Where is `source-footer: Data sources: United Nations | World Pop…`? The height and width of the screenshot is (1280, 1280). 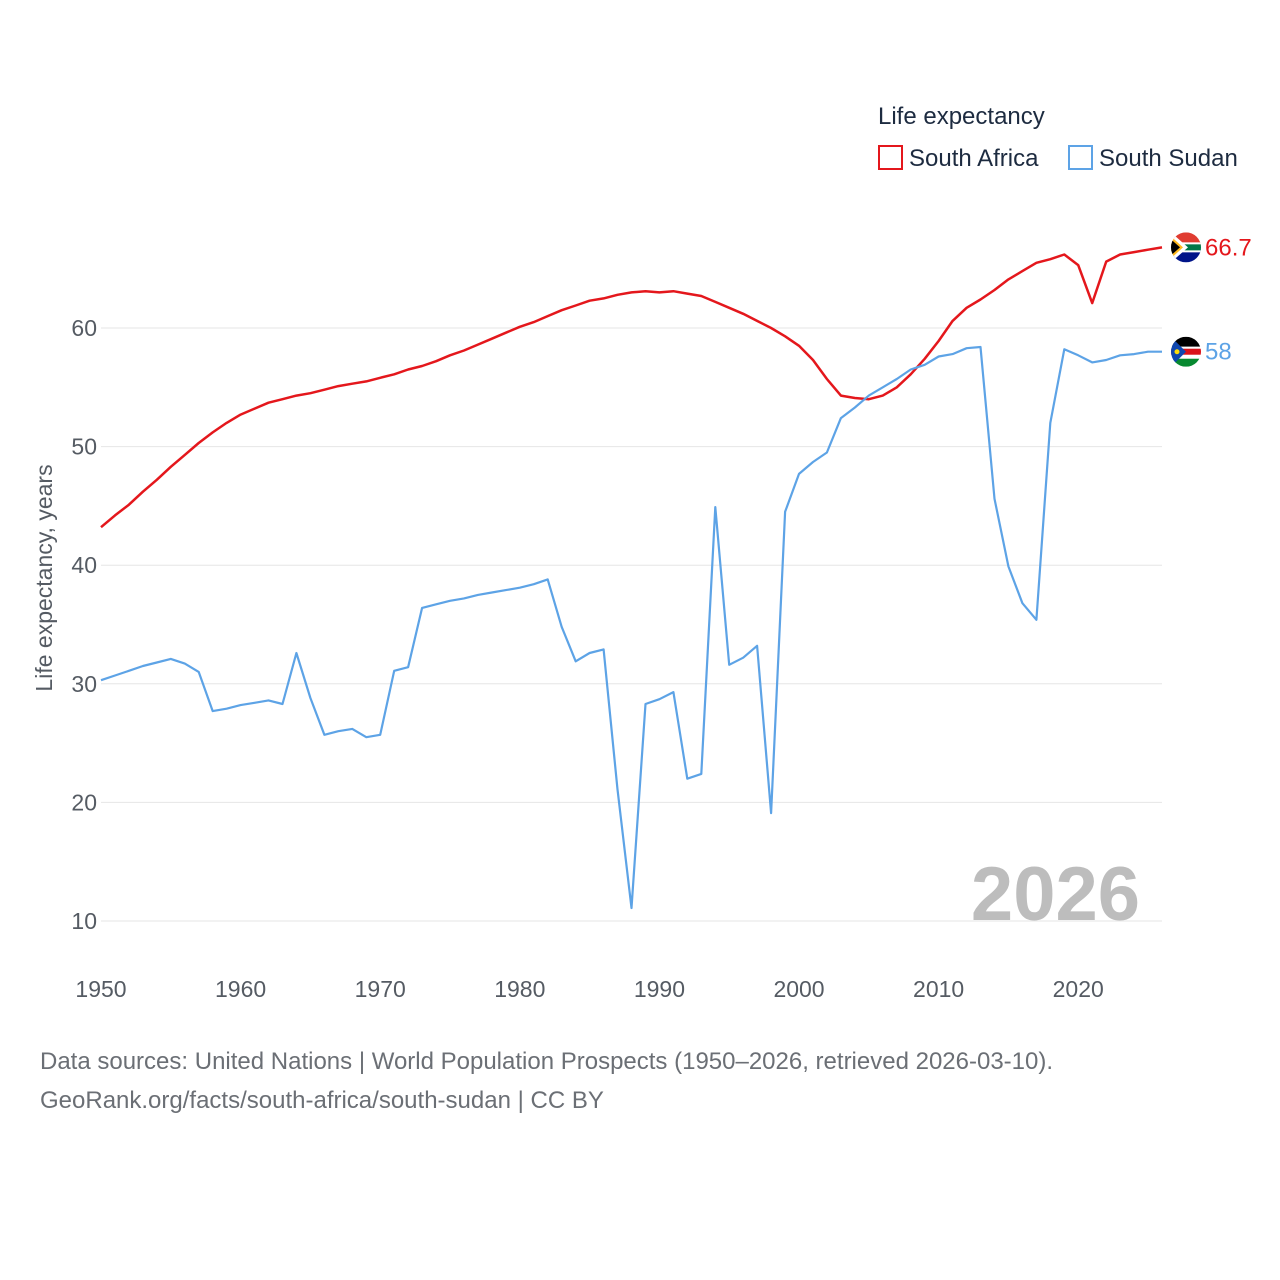 source-footer: Data sources: United Nations | World Pop… is located at coordinates (546, 1081).